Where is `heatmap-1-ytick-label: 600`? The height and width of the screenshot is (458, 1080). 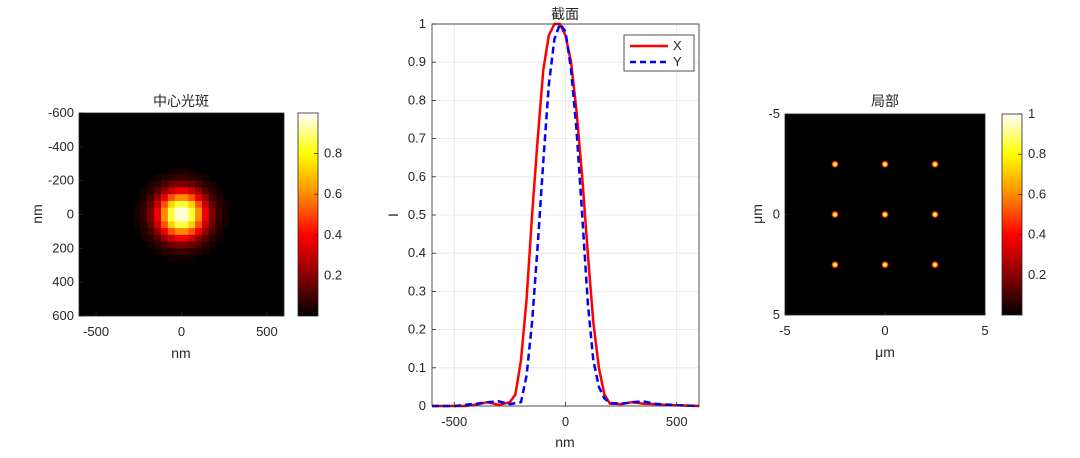
heatmap-1-ytick-label: 600 is located at coordinates (63, 315).